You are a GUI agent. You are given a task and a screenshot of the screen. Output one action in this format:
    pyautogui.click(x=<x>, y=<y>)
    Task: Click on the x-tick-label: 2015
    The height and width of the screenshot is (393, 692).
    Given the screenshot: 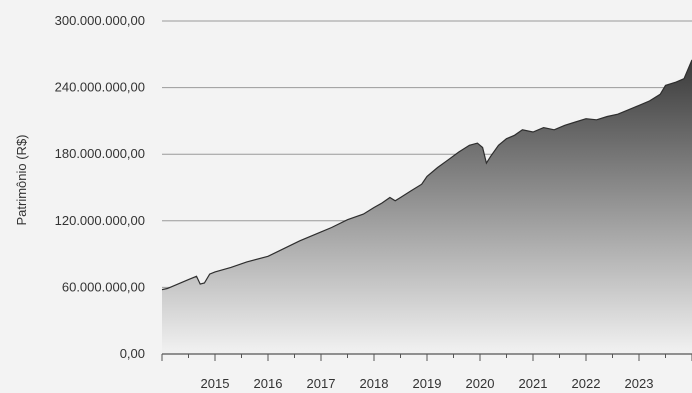 What is the action you would take?
    pyautogui.click(x=215, y=383)
    